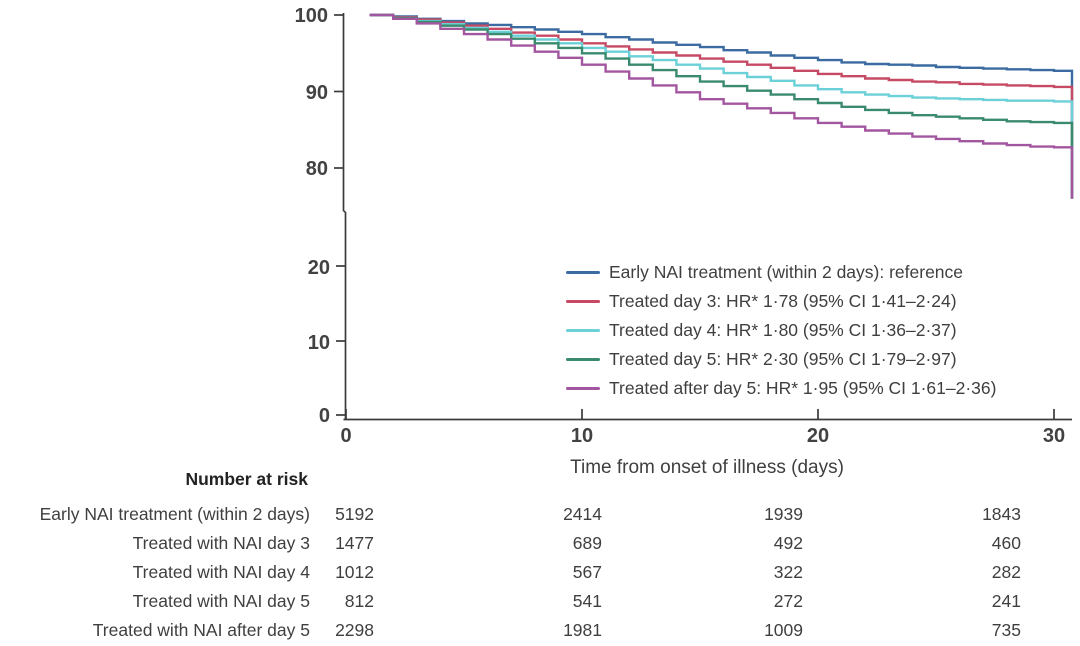 Image resolution: width=1080 pixels, height=646 pixels. What do you see at coordinates (587, 572) in the screenshot?
I see `risk-cell: 567` at bounding box center [587, 572].